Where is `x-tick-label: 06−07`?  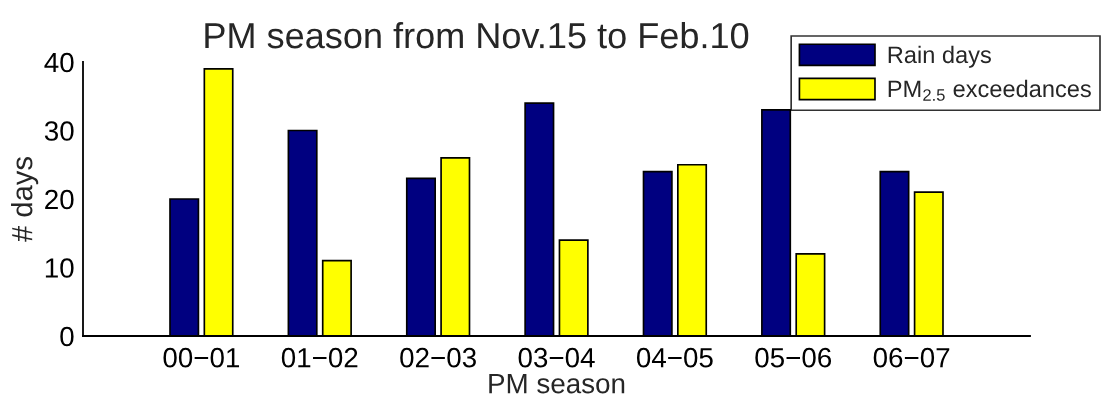
x-tick-label: 06−07 is located at coordinates (911, 357).